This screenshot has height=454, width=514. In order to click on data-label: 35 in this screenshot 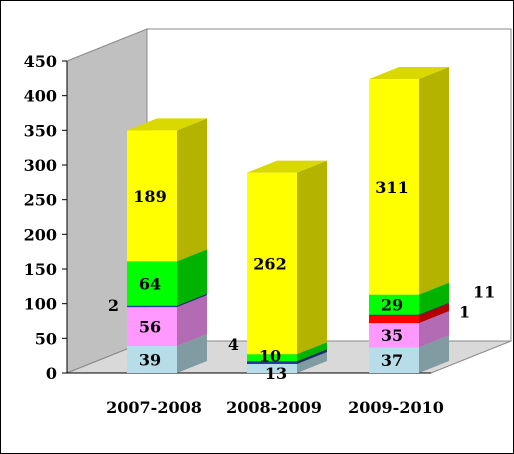, I will do `click(392, 335)`.